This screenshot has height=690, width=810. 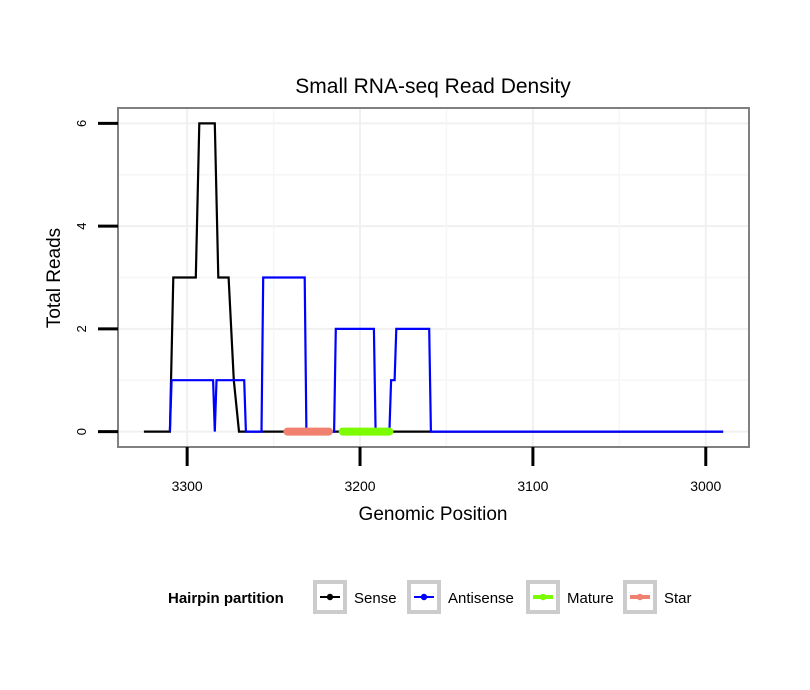 I want to click on legend-label: Mature, so click(x=590, y=598).